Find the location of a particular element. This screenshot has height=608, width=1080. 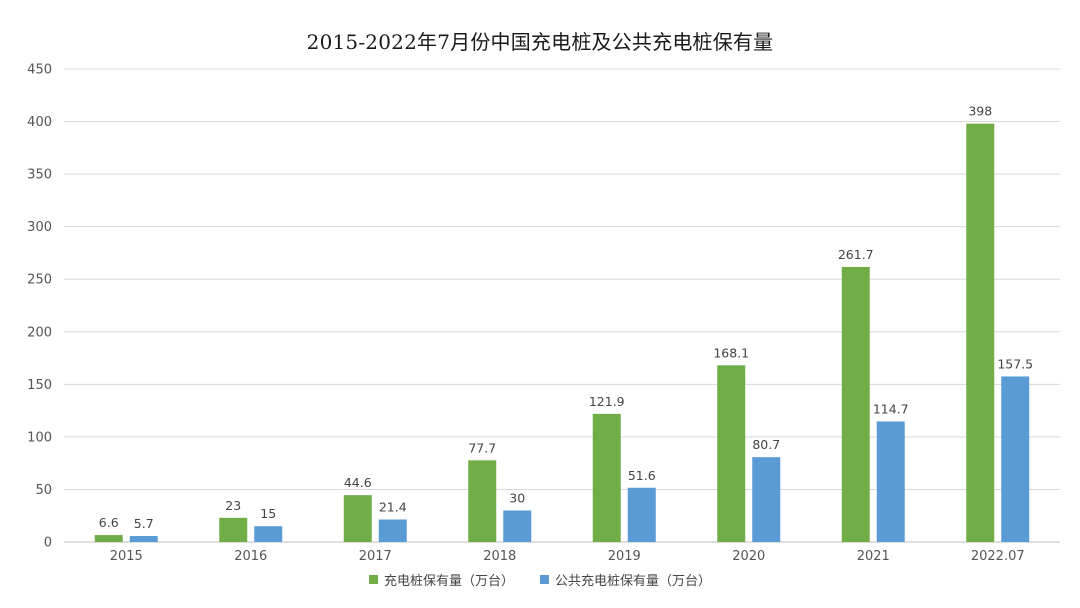

data-label: 51.6 is located at coordinates (642, 475).